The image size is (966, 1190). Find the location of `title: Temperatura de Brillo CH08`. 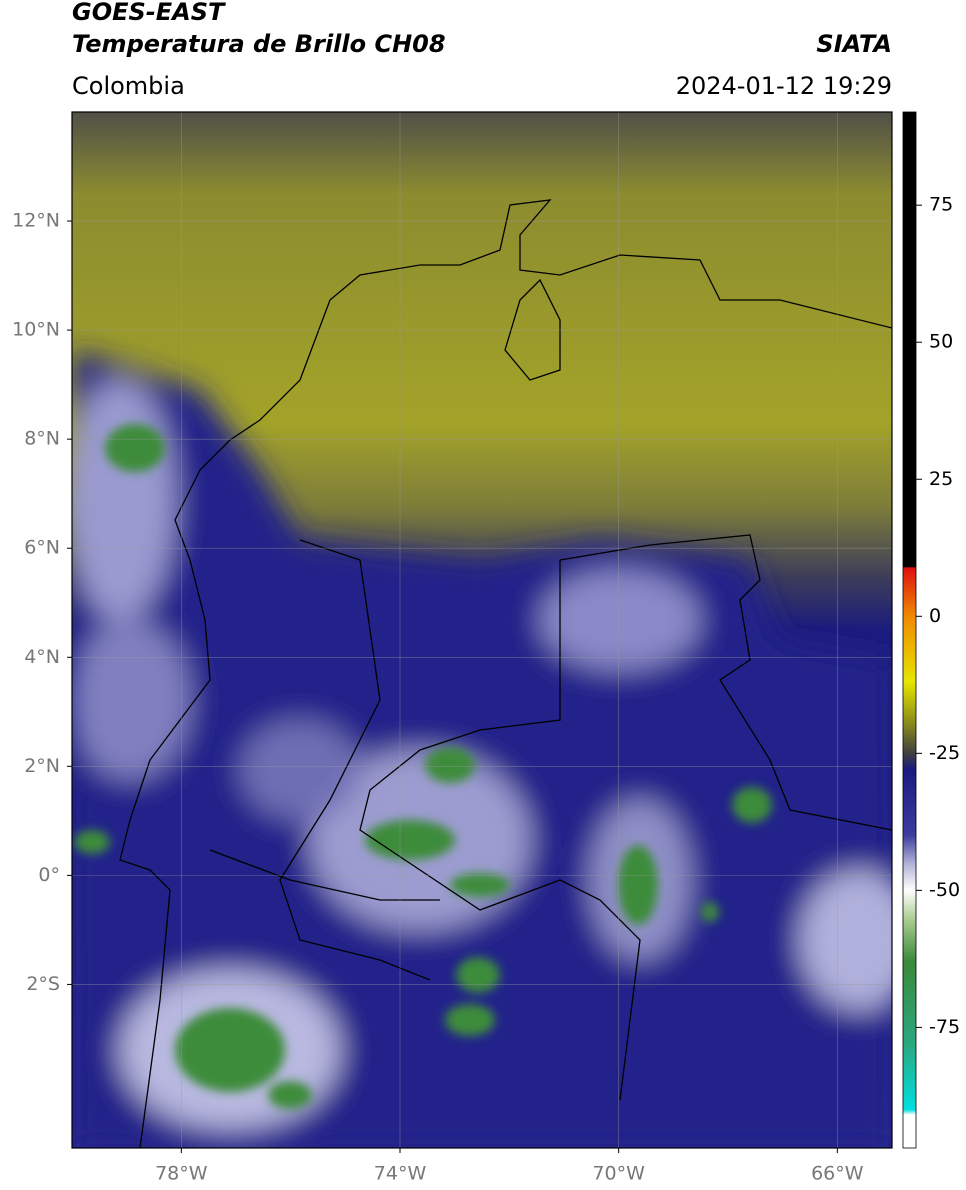

title: Temperatura de Brillo CH08 is located at coordinates (259, 44).